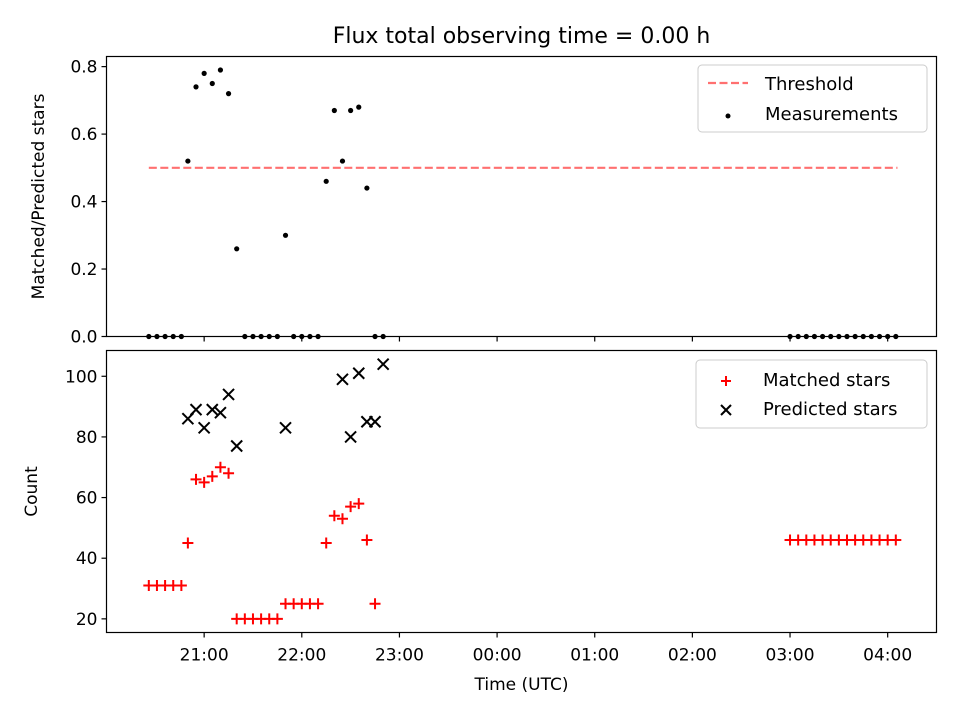  What do you see at coordinates (521, 685) in the screenshot?
I see `bottom-x-axis-label: Time (UTC)` at bounding box center [521, 685].